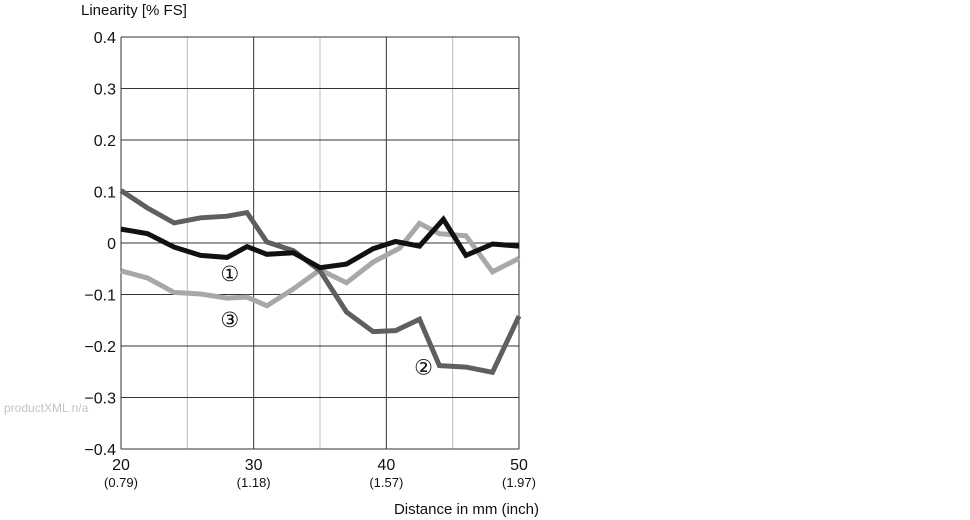 The width and height of the screenshot is (970, 520). I want to click on x-tick-label: 50, so click(519, 465).